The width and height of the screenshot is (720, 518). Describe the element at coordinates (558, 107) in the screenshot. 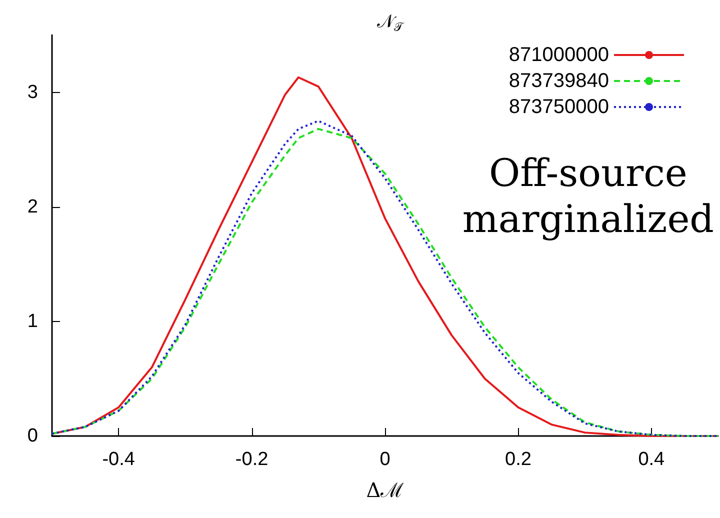

I see `legend-label: 873750000` at that location.